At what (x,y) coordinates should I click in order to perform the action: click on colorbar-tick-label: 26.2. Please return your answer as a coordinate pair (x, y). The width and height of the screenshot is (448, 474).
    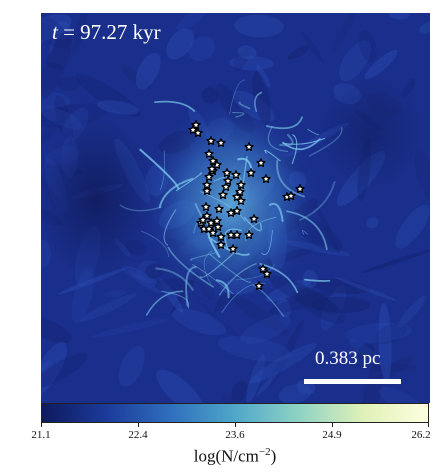
    Looking at the image, I should click on (421, 435).